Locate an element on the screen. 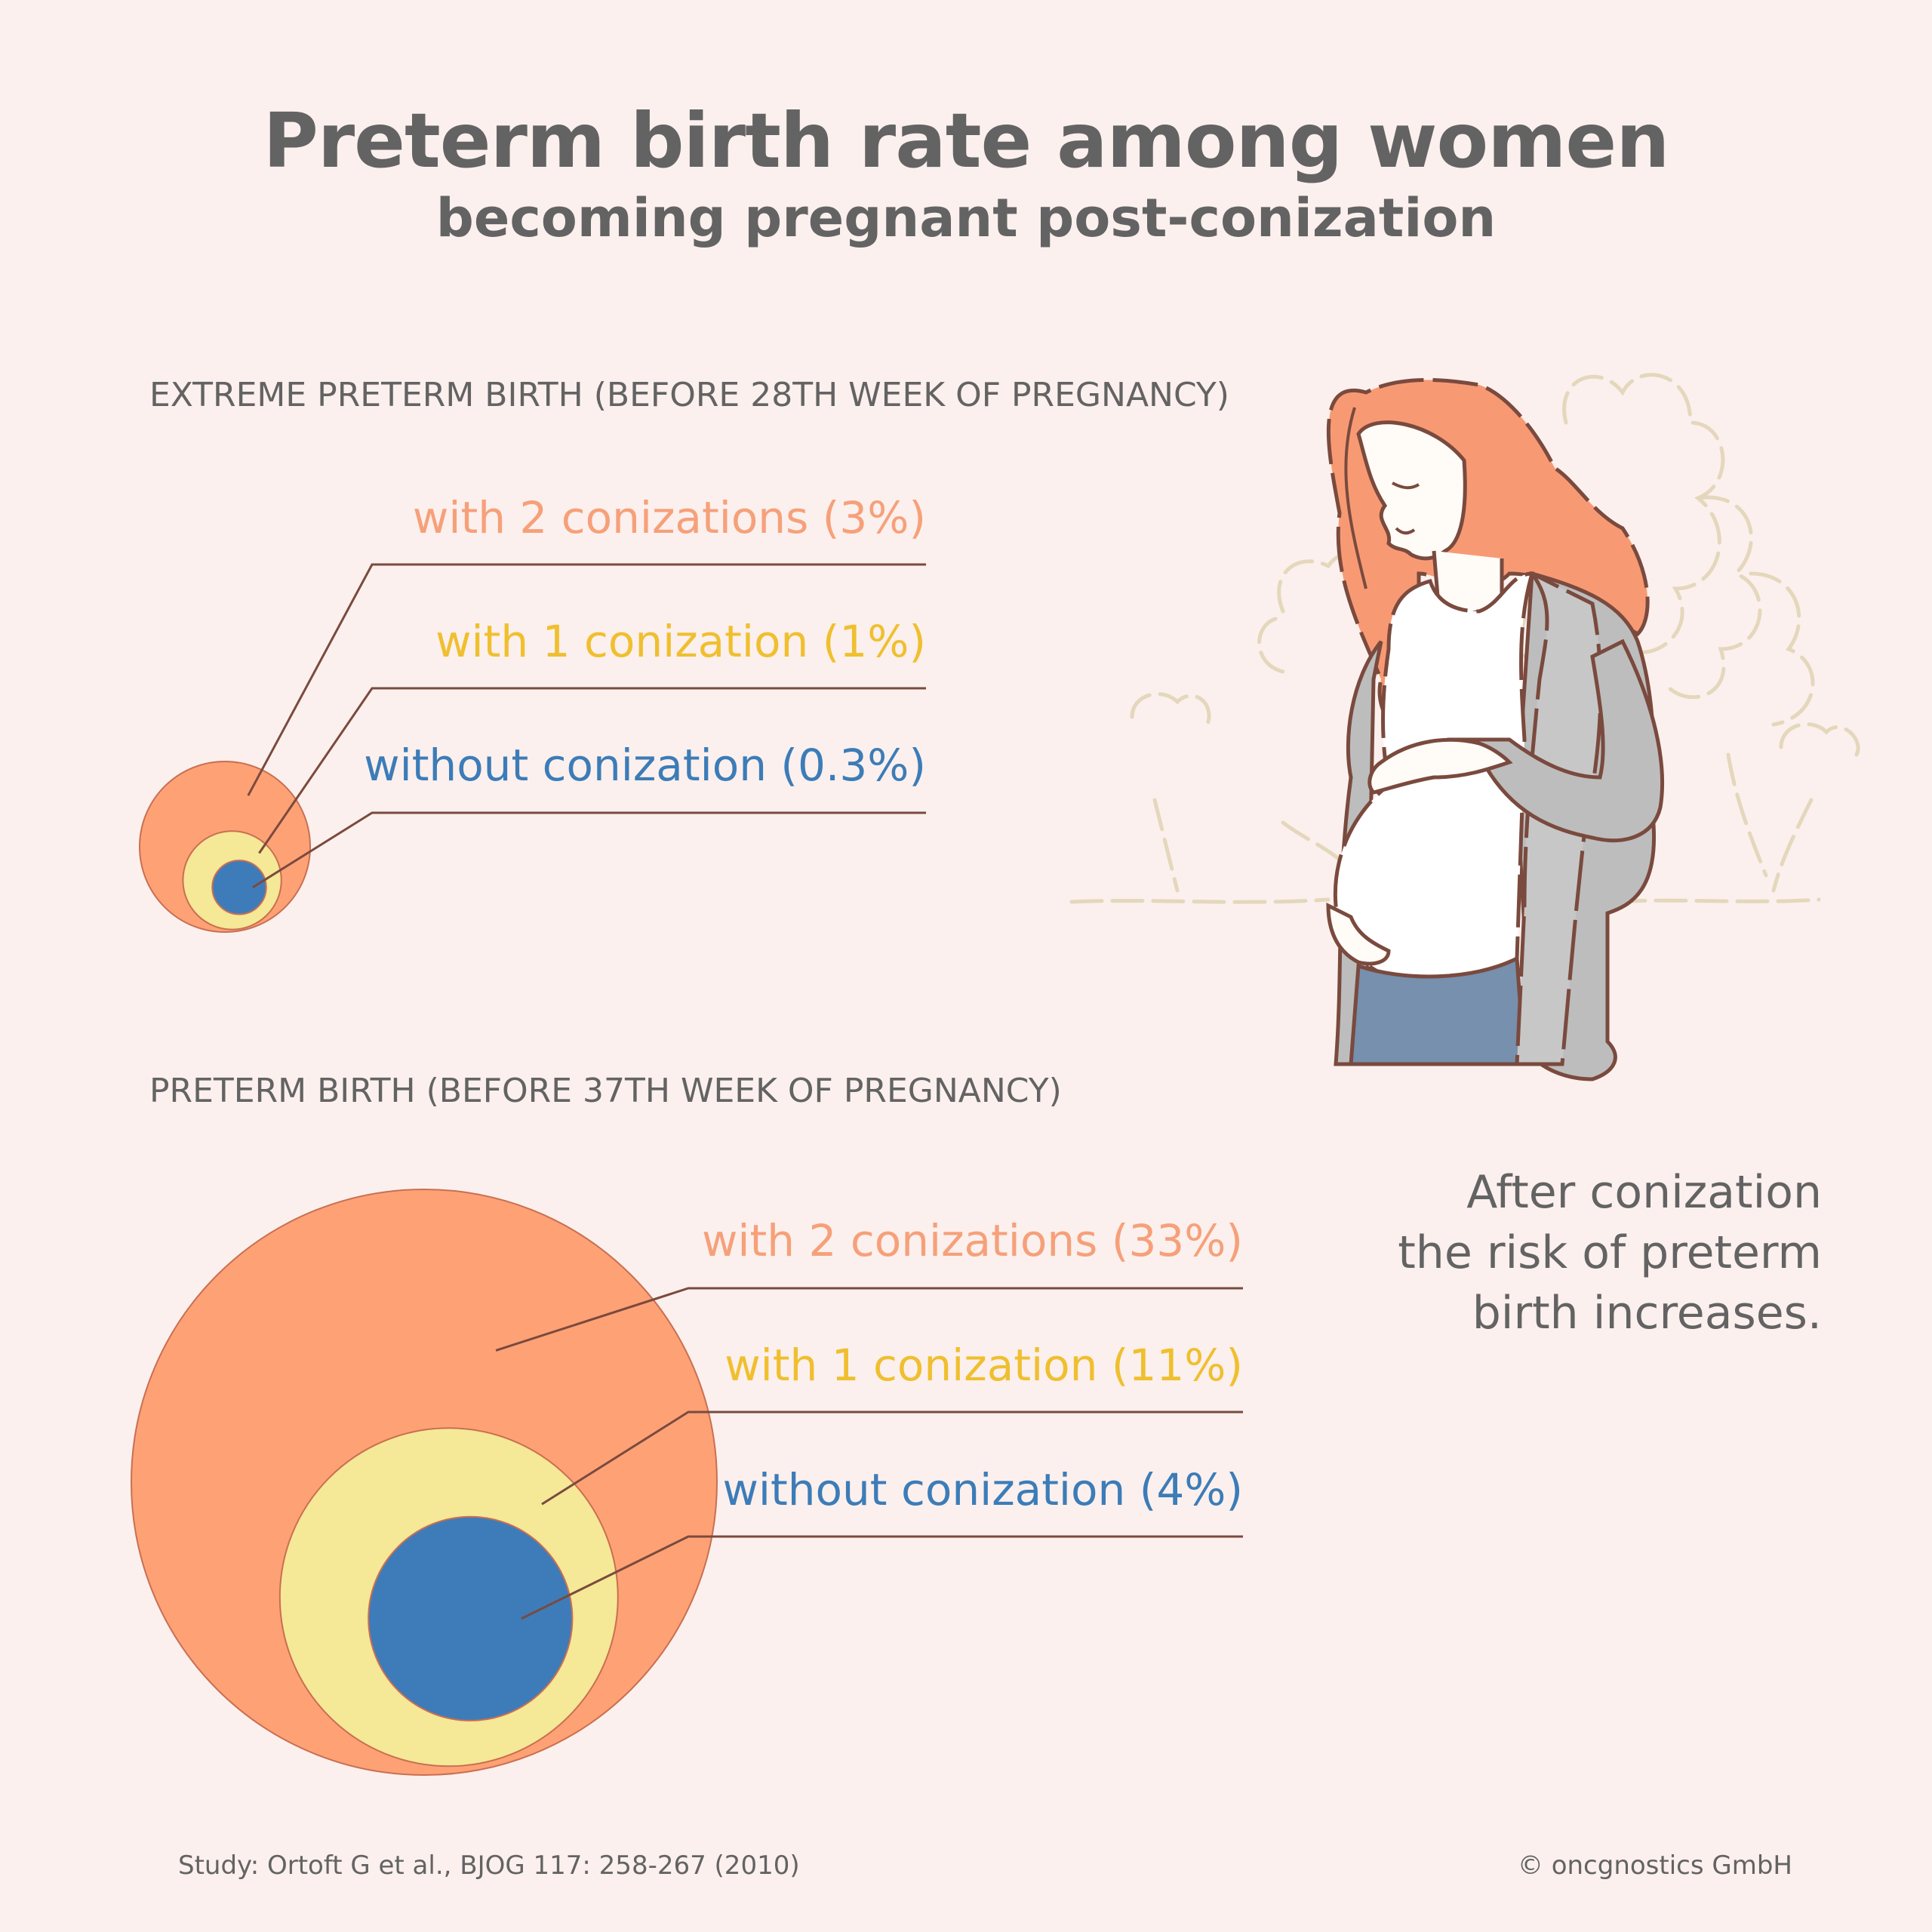  preterm-one-conization-label: with 1 conization (11%) is located at coordinates (983, 1365).